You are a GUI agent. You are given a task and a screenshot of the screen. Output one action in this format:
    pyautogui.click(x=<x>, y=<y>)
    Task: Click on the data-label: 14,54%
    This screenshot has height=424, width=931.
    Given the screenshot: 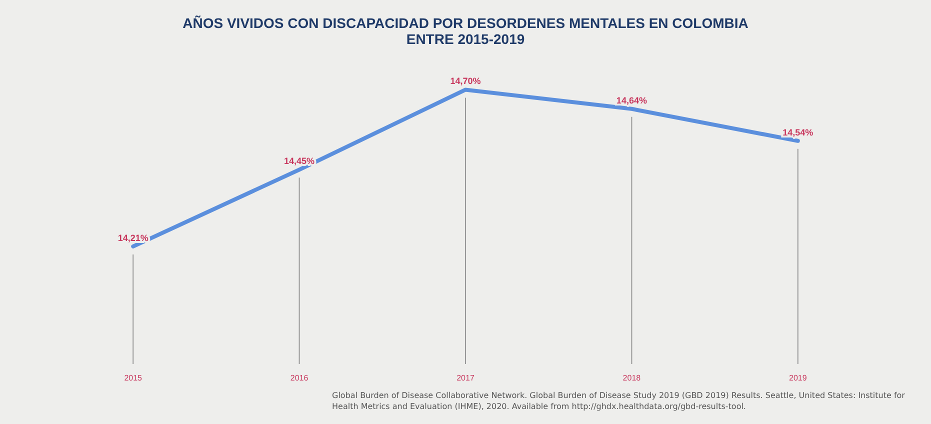 What is the action you would take?
    pyautogui.click(x=798, y=132)
    